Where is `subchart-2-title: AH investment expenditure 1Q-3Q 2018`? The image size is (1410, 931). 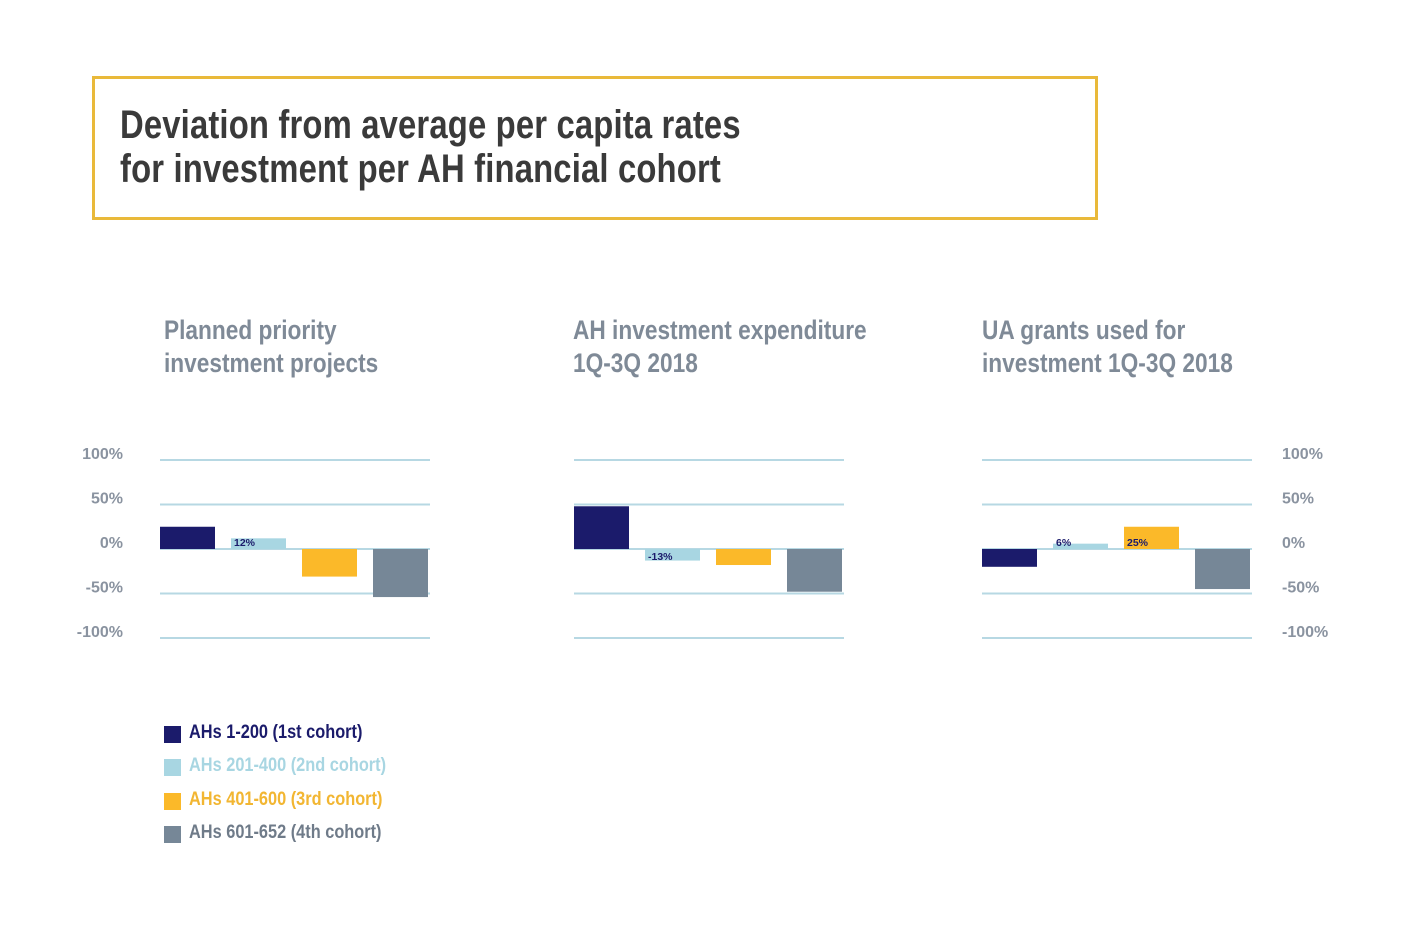 subchart-2-title: AH investment expenditure 1Q-3Q 2018 is located at coordinates (720, 347).